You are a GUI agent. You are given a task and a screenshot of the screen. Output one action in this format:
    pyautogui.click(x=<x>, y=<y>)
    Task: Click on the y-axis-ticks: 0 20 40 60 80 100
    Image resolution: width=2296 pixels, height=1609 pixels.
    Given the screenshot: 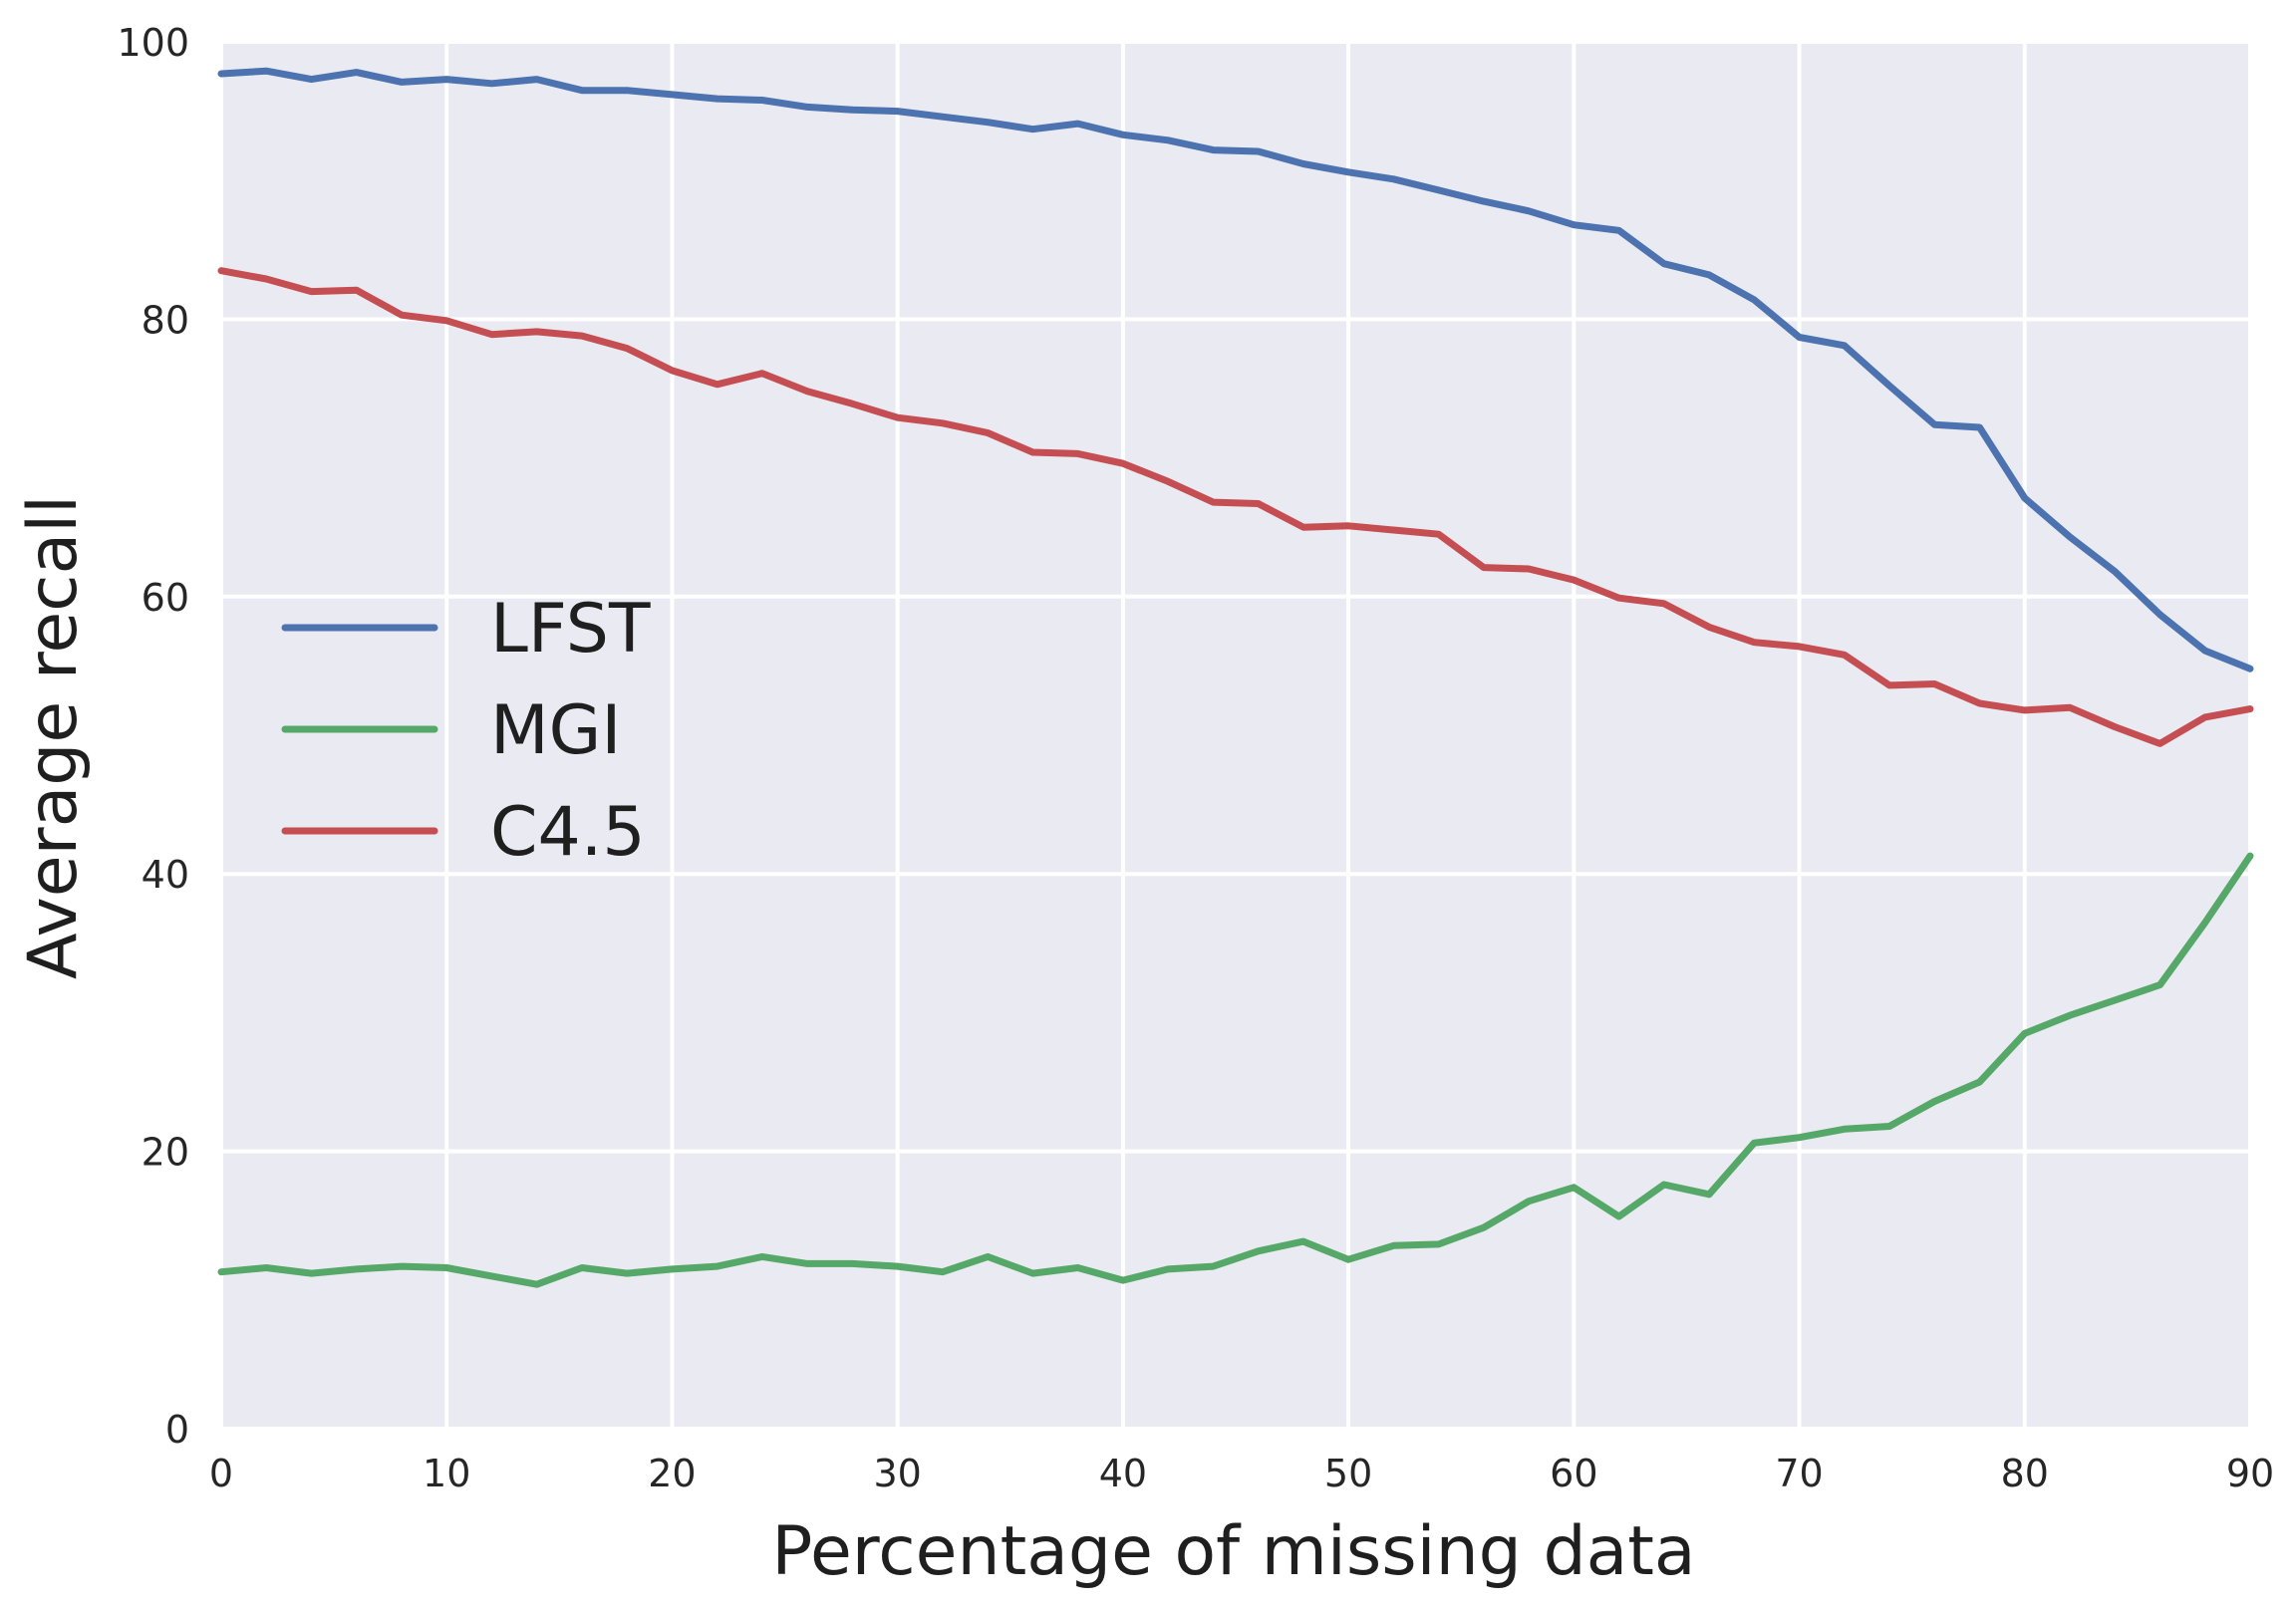 What is the action you would take?
    pyautogui.click(x=153, y=736)
    